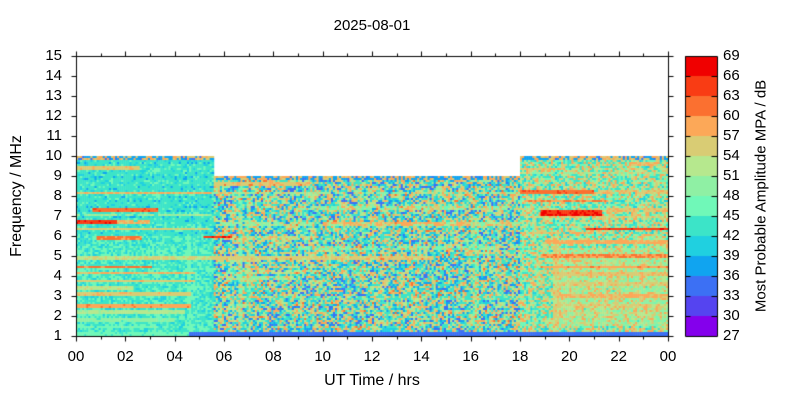  Describe the element at coordinates (618, 356) in the screenshot. I see `x-tick-label: 22` at that location.